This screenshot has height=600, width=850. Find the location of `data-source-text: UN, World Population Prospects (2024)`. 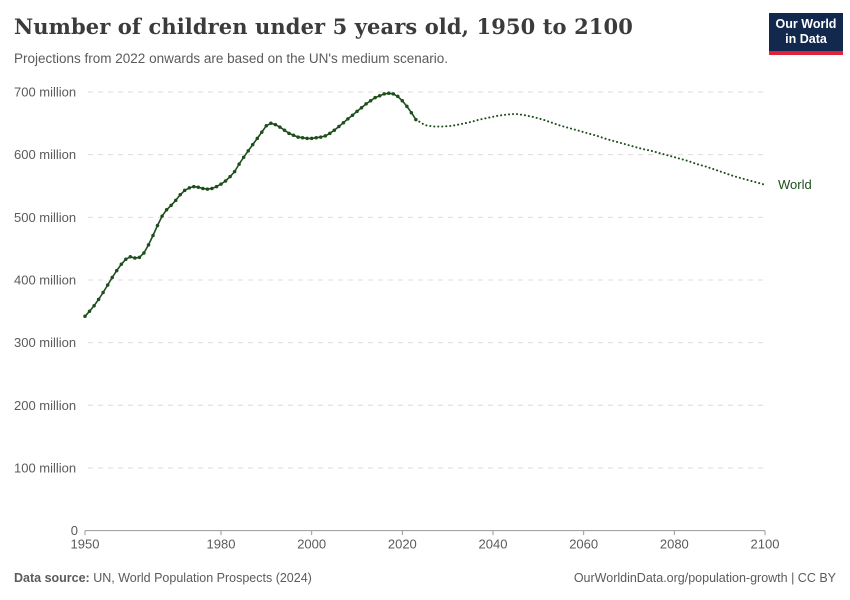

data-source-text: UN, World Population Prospects (2024) is located at coordinates (200, 578).